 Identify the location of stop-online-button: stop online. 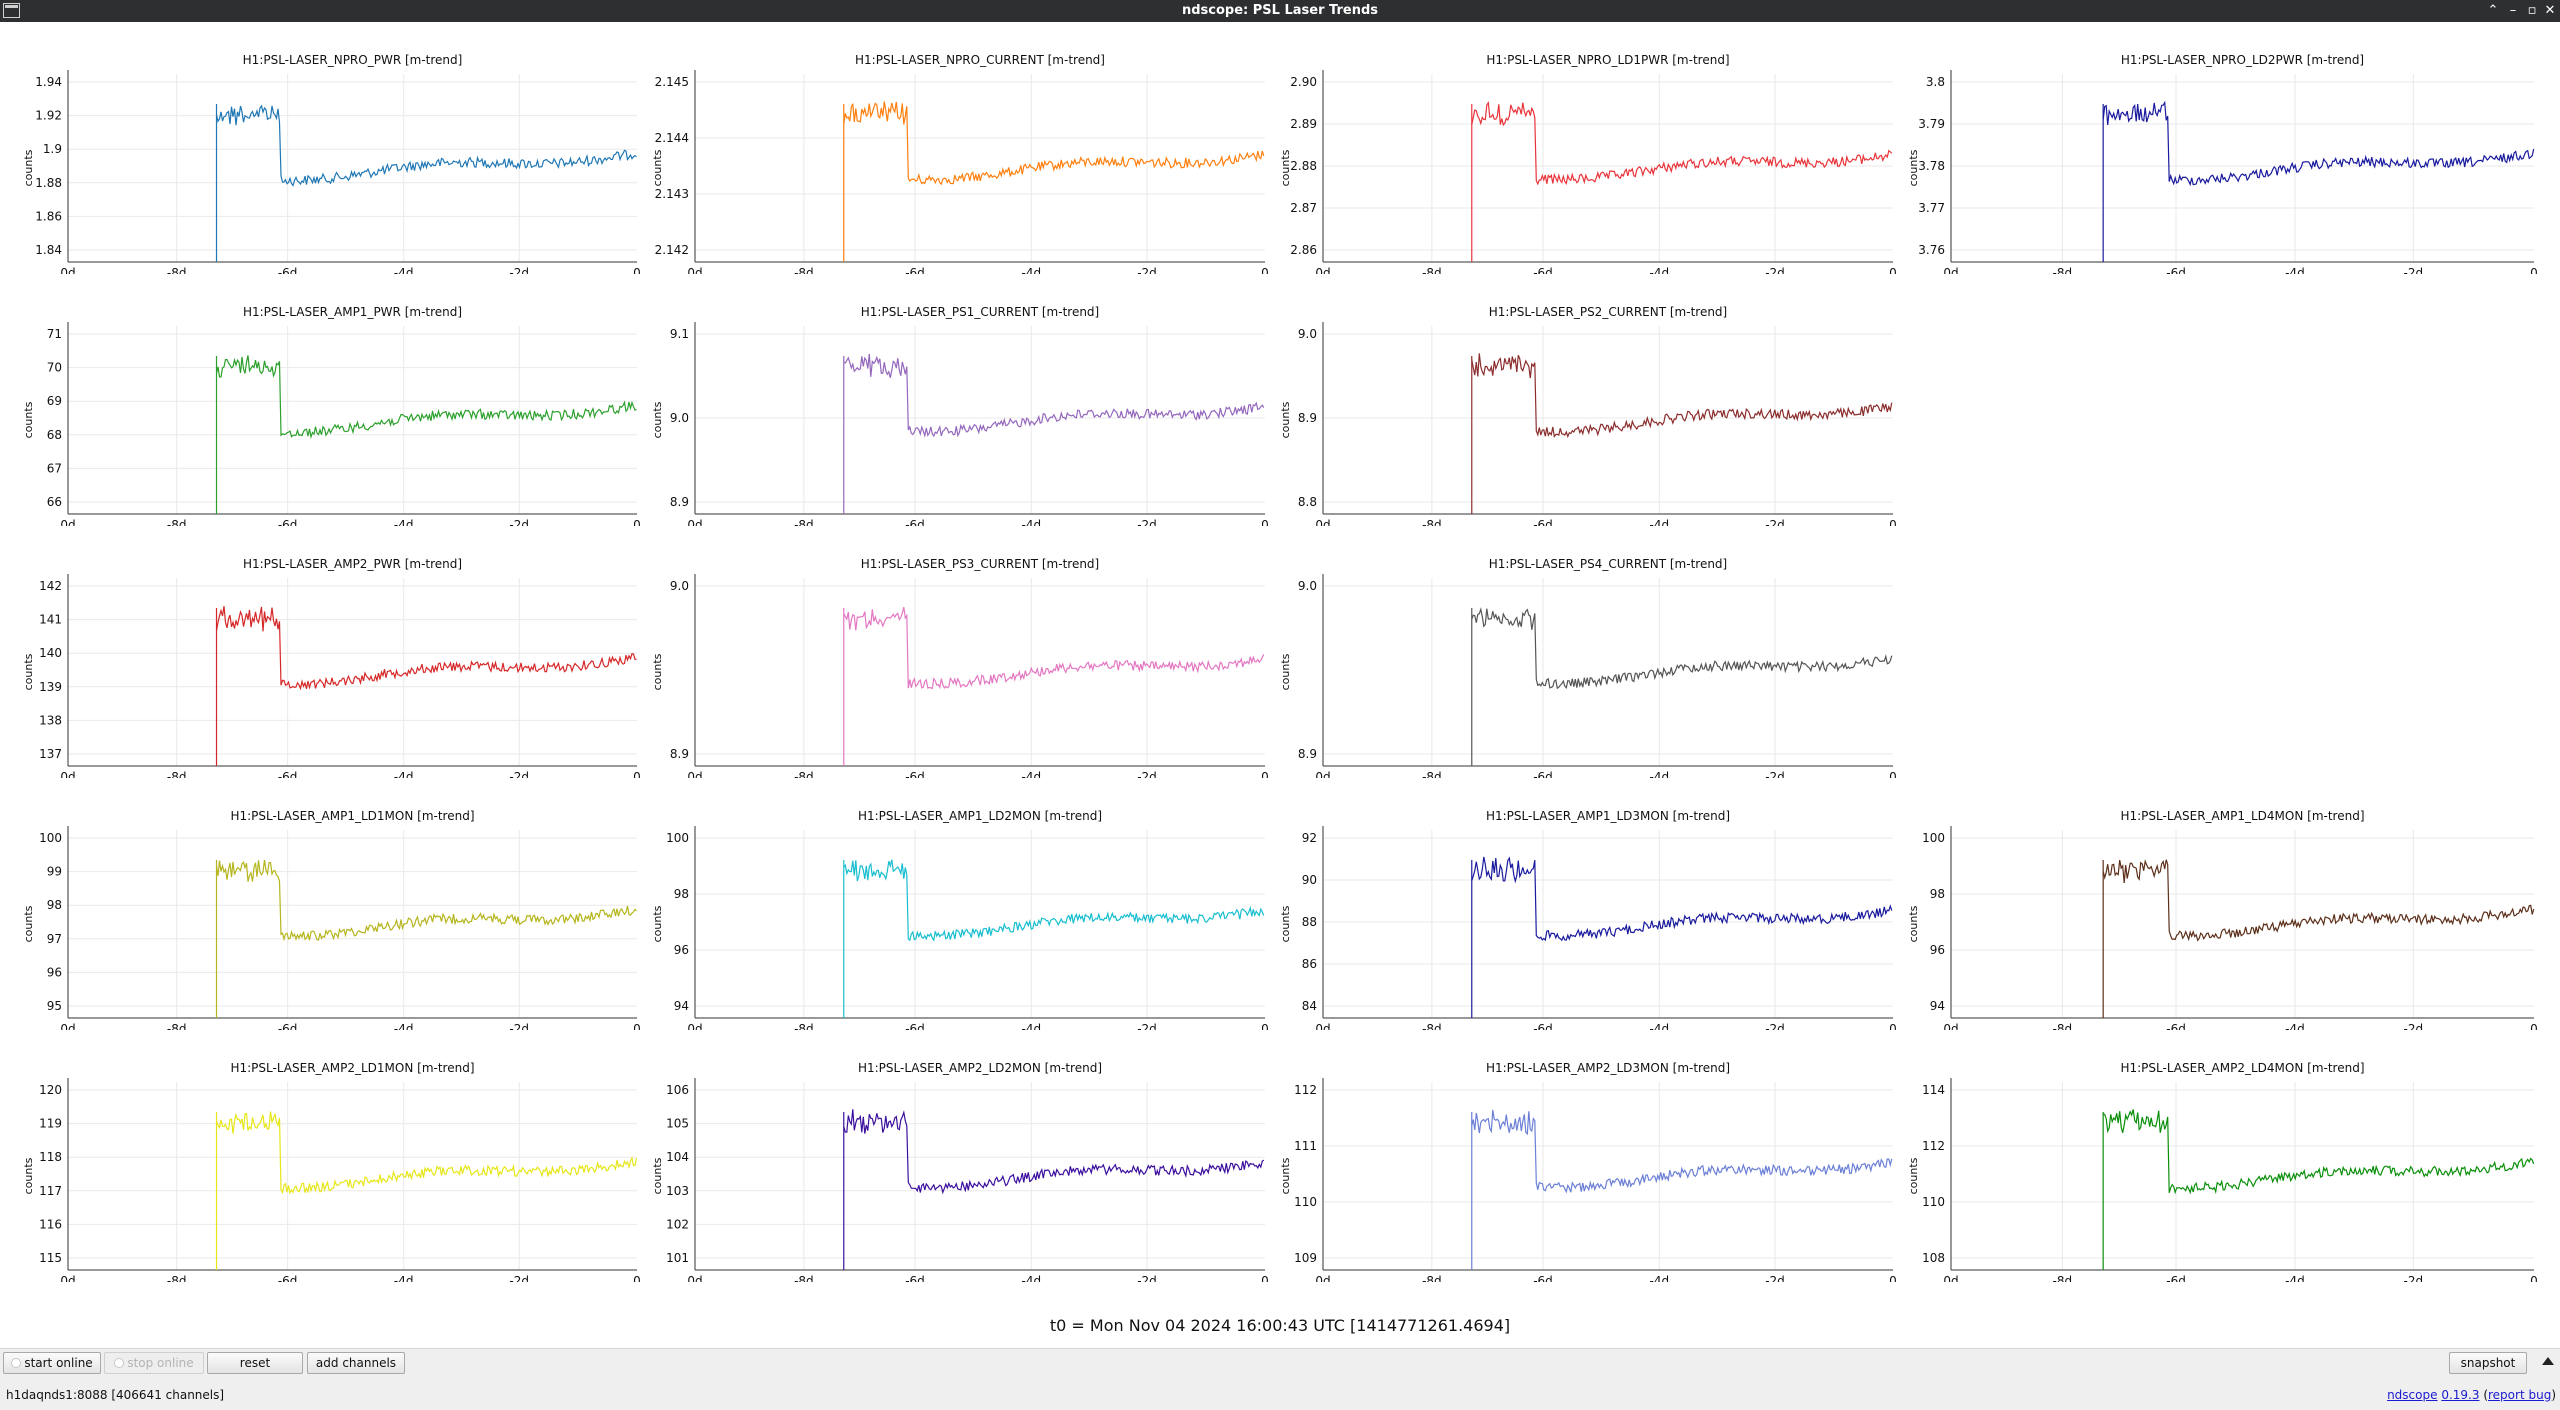
(154, 1363).